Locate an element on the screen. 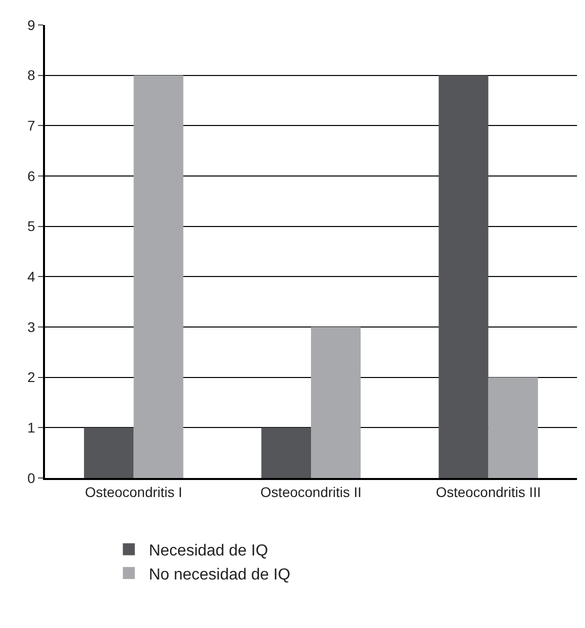 This screenshot has width=585, height=628. y-tick-label: 7 is located at coordinates (31, 126).